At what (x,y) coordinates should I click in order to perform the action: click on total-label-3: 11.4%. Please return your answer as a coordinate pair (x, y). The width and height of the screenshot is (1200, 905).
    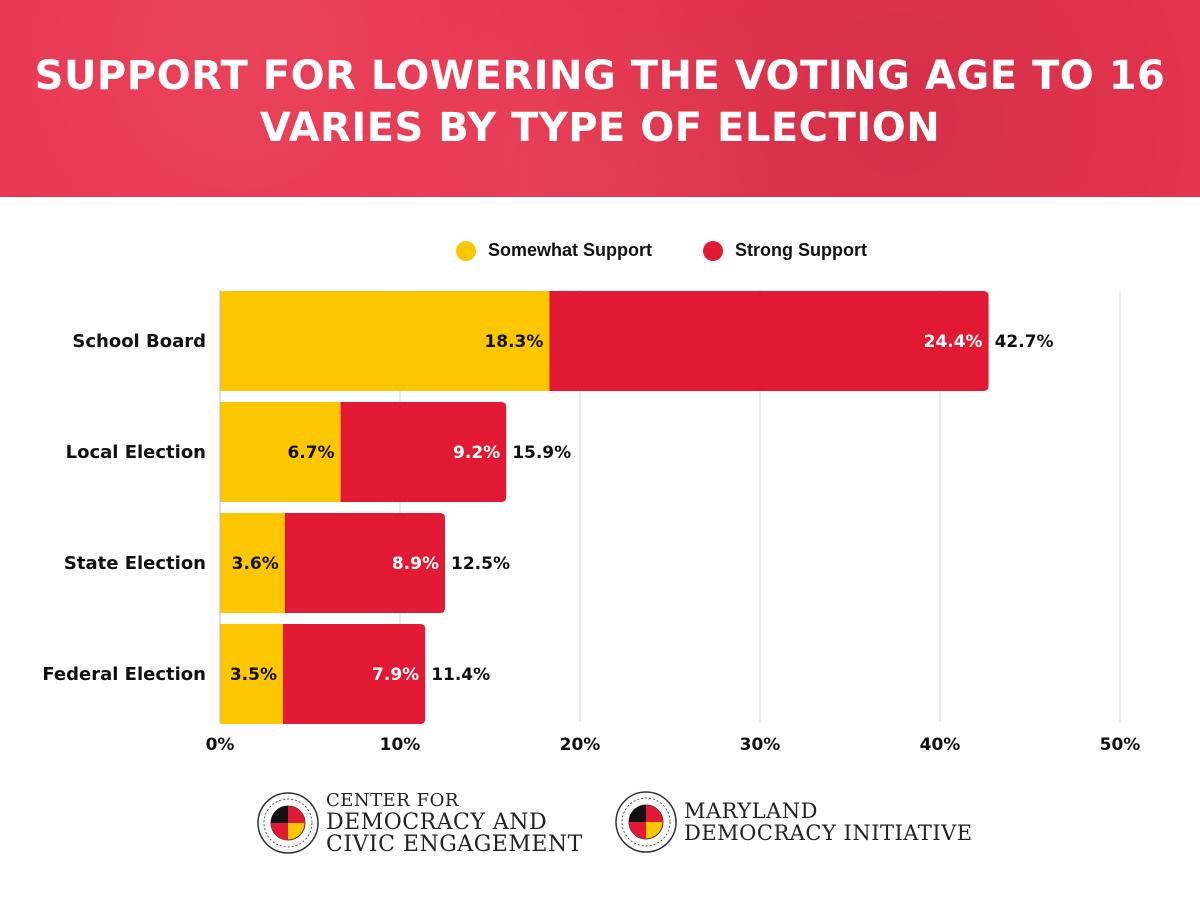
    Looking at the image, I should click on (460, 675).